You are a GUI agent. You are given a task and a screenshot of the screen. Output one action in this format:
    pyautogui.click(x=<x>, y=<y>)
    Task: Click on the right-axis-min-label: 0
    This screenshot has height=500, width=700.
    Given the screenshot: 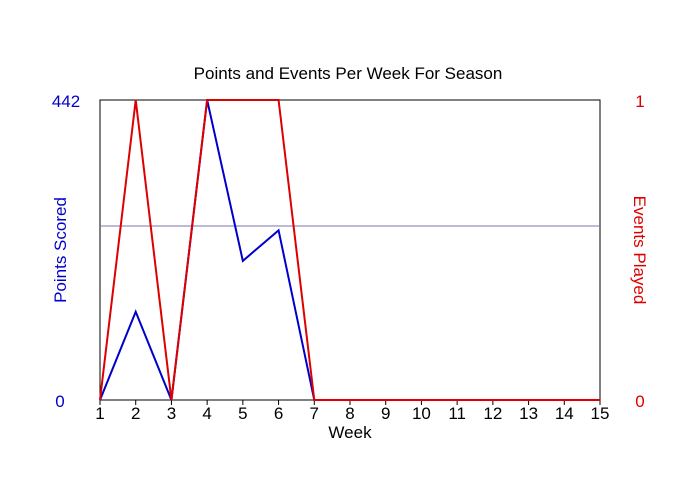 What is the action you would take?
    pyautogui.click(x=639, y=401)
    